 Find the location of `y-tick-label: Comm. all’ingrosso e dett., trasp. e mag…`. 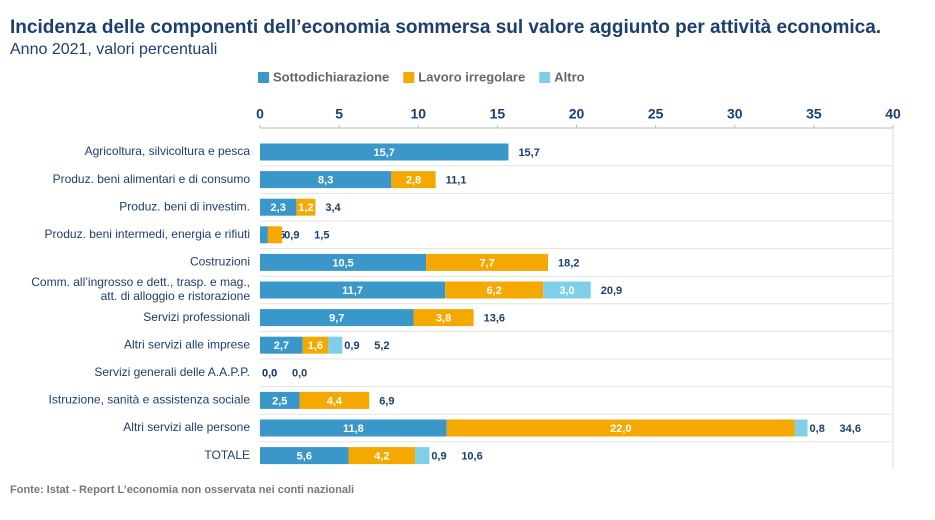

y-tick-label: Comm. all’ingrosso e dett., trasp. e mag… is located at coordinates (140, 289).